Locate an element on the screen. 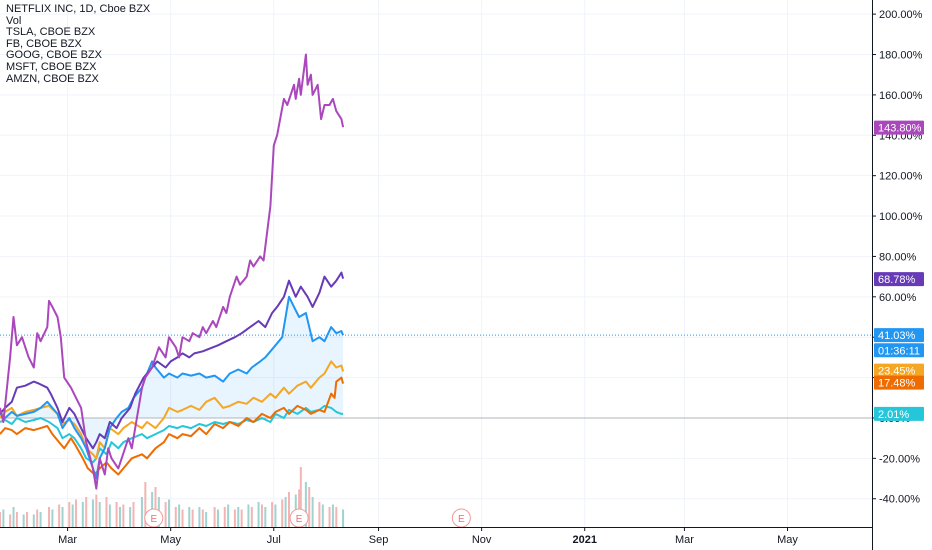  legend-volume: Vol is located at coordinates (14, 20).